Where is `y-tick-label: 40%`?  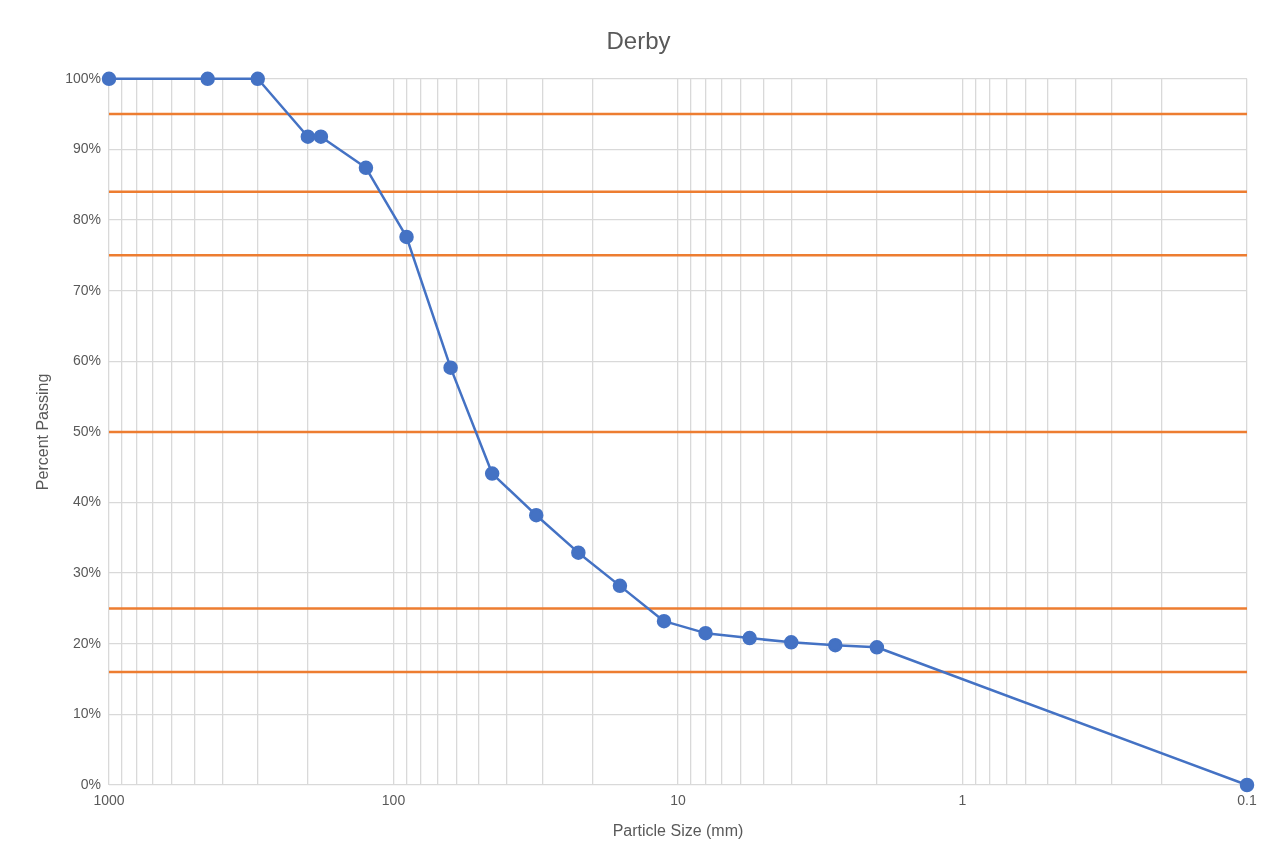 y-tick-label: 40% is located at coordinates (87, 501).